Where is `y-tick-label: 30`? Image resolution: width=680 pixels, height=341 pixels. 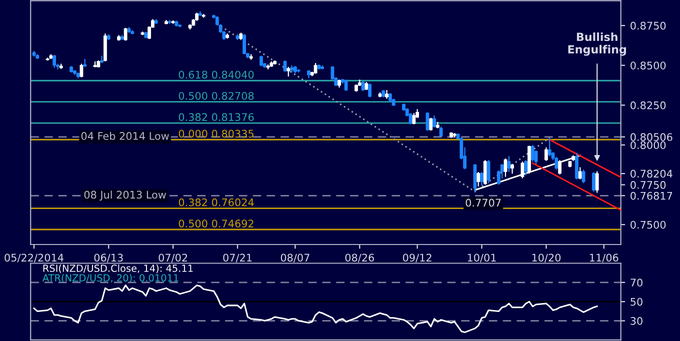 y-tick-label: 30 is located at coordinates (636, 321).